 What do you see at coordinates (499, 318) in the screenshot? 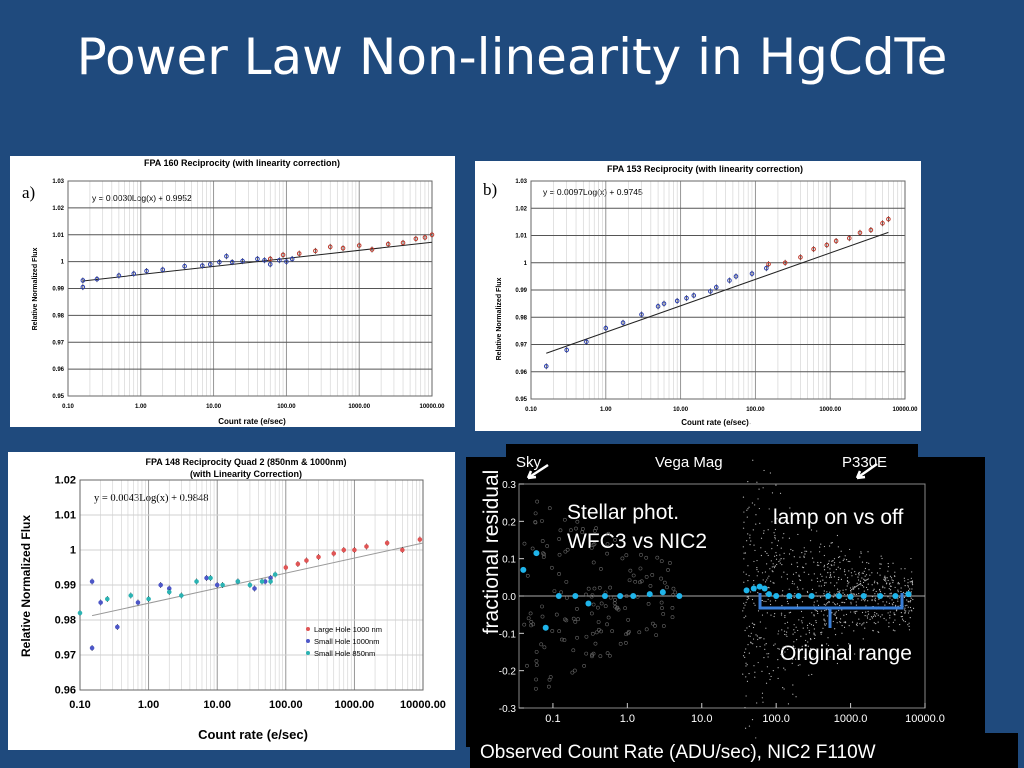
I see `y-axis-label: Relative Normalized Flux` at bounding box center [499, 318].